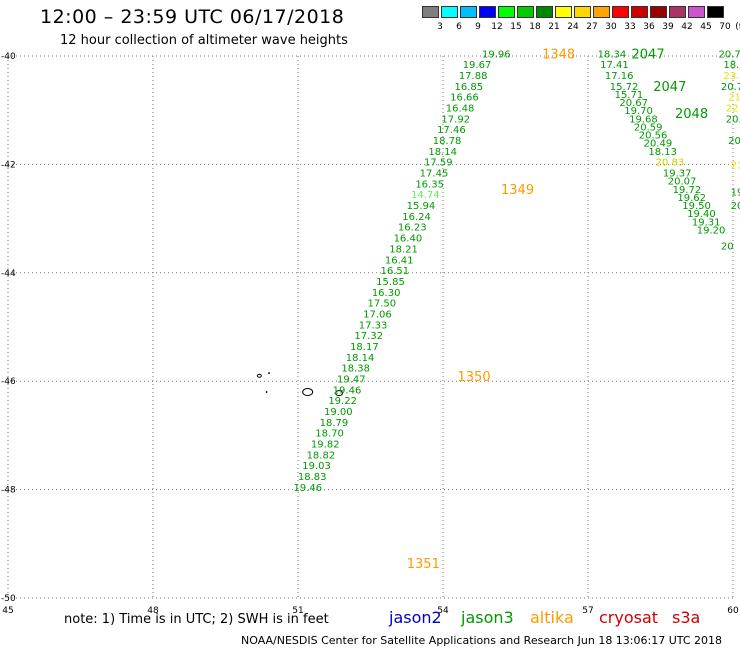 This screenshot has height=650, width=740. I want to click on swh-value-label: 19.22, so click(342, 401).